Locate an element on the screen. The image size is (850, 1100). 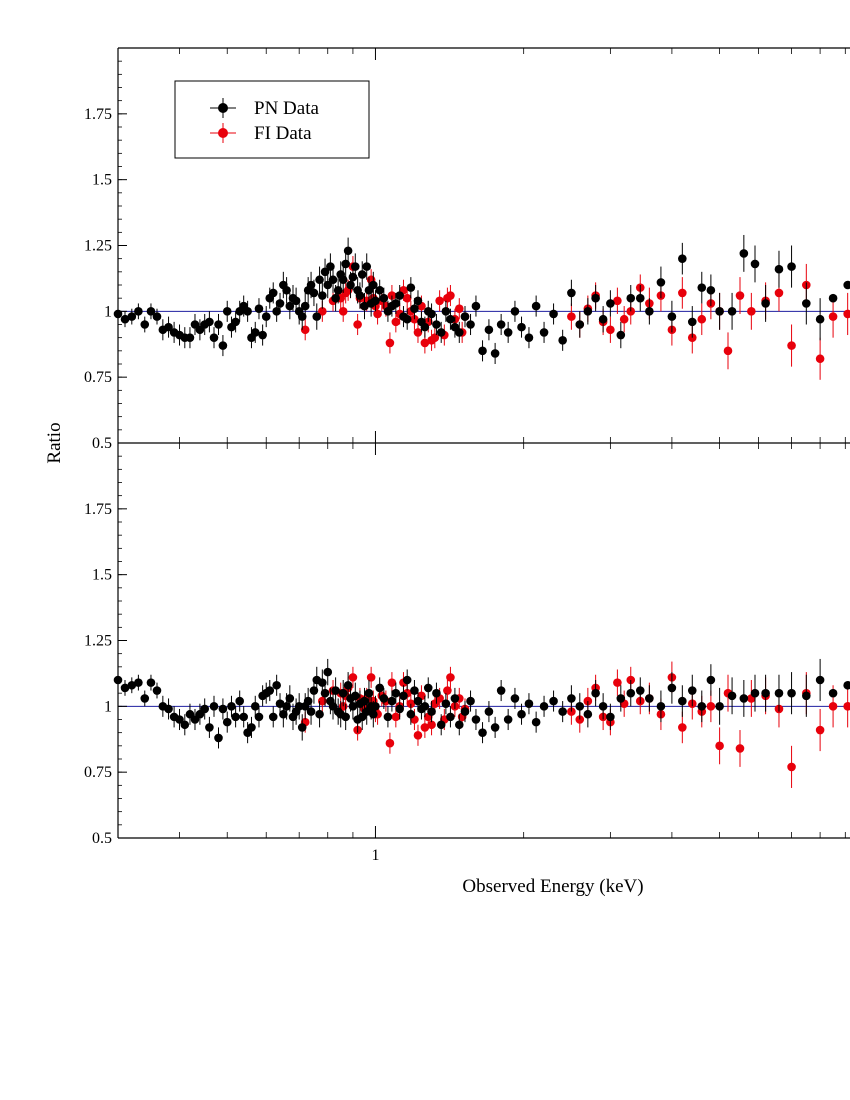
x-tick-label: 1 is located at coordinates (375, 855).